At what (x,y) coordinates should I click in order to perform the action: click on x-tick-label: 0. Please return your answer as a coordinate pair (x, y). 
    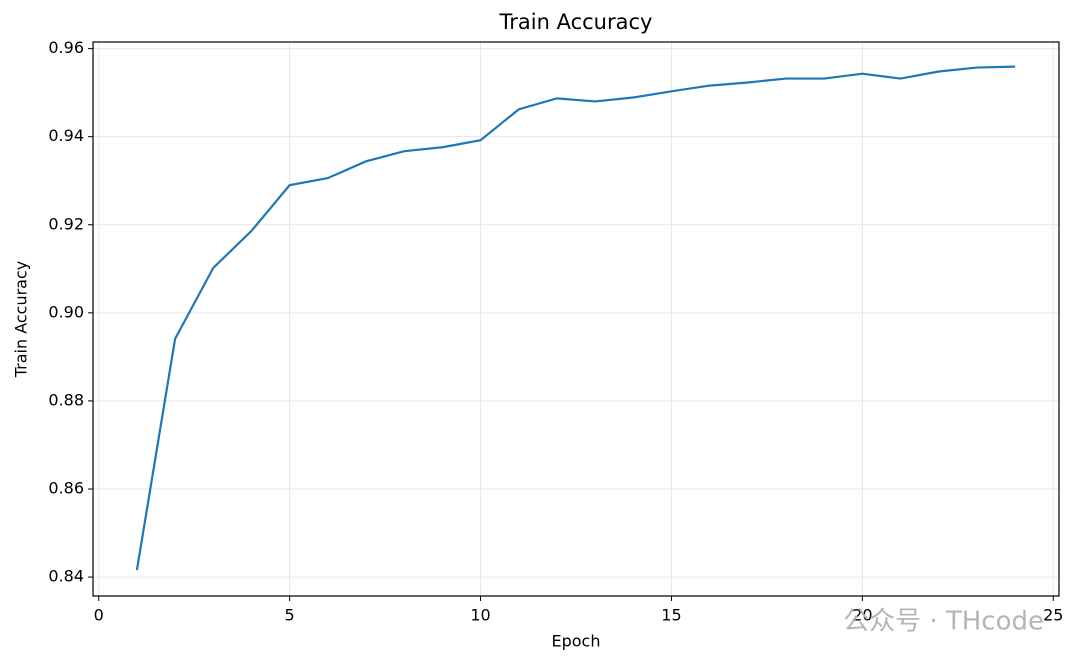
    Looking at the image, I should click on (99, 615).